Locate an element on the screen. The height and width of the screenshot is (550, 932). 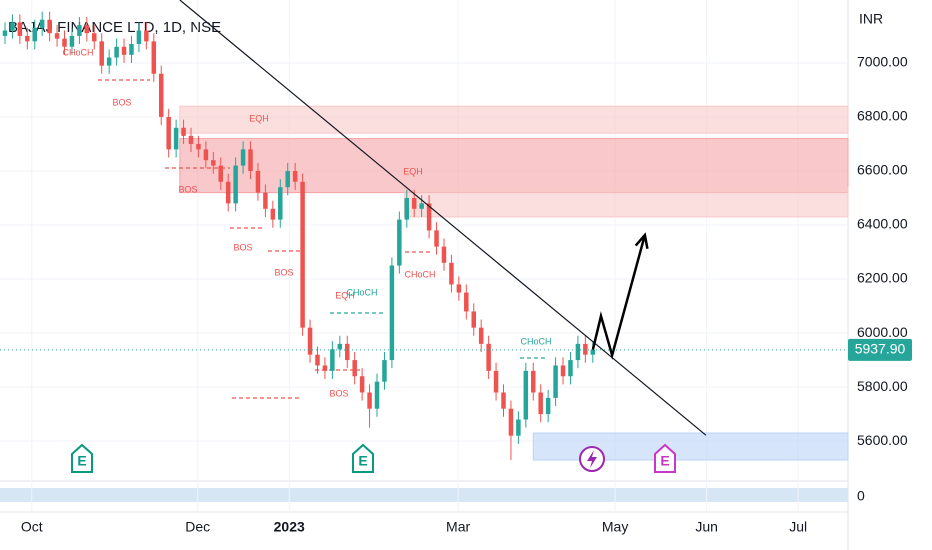
x-tick-label: Jul is located at coordinates (798, 527).